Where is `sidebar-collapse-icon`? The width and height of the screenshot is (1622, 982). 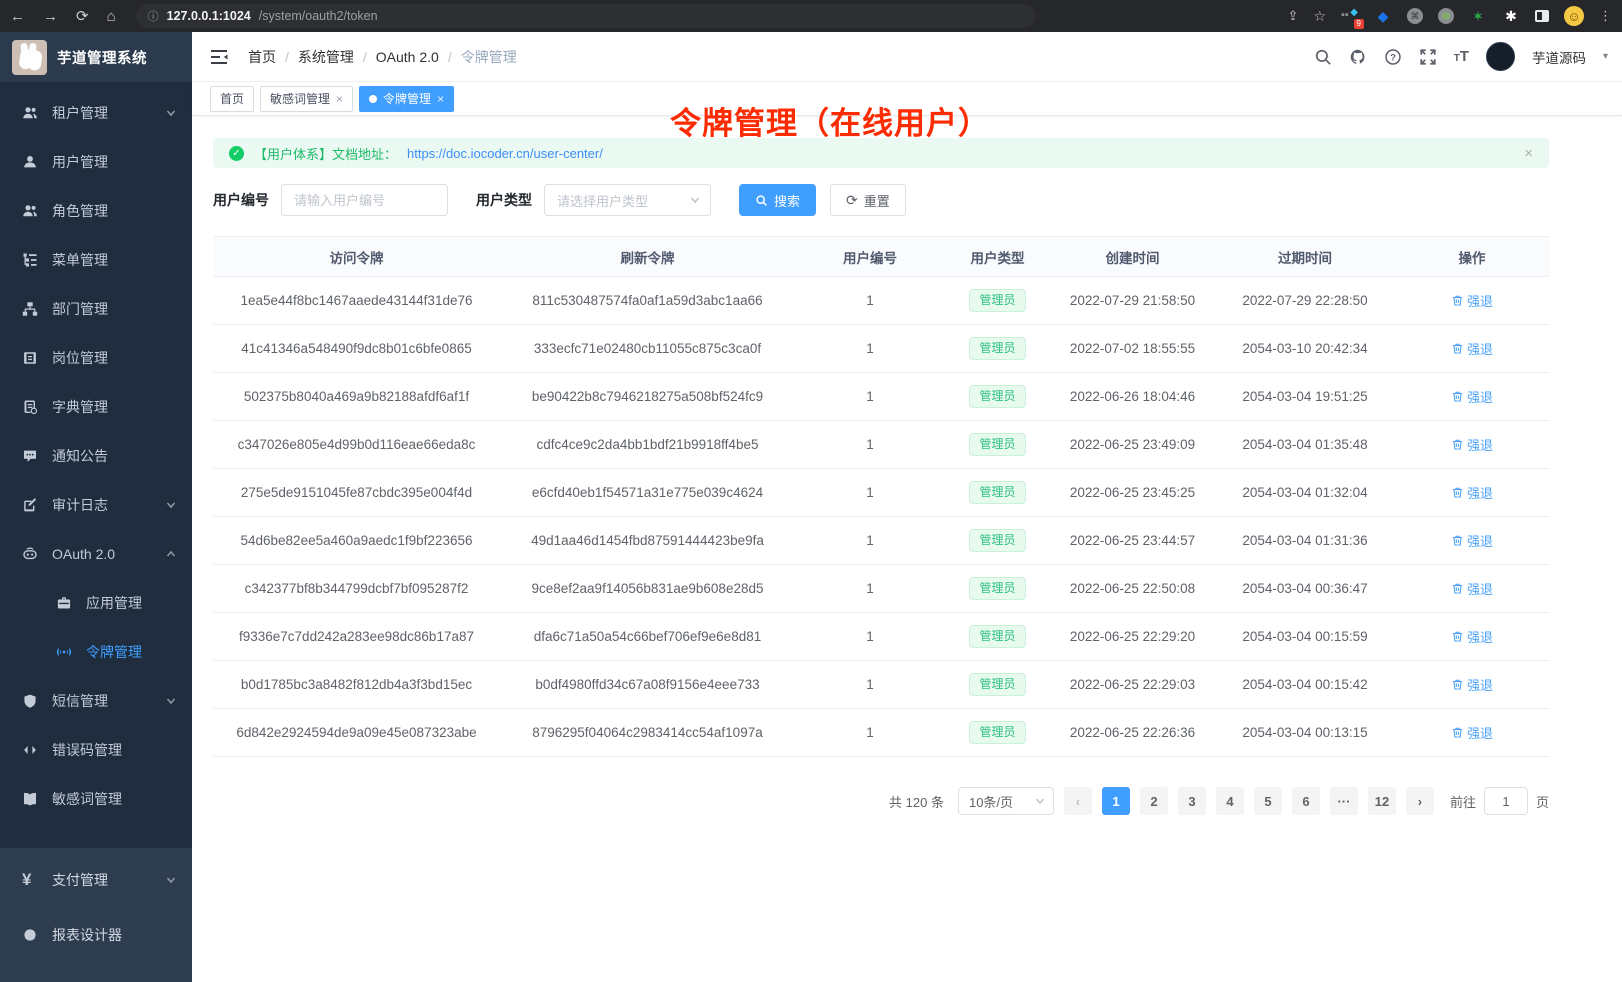
sidebar-collapse-icon is located at coordinates (219, 57).